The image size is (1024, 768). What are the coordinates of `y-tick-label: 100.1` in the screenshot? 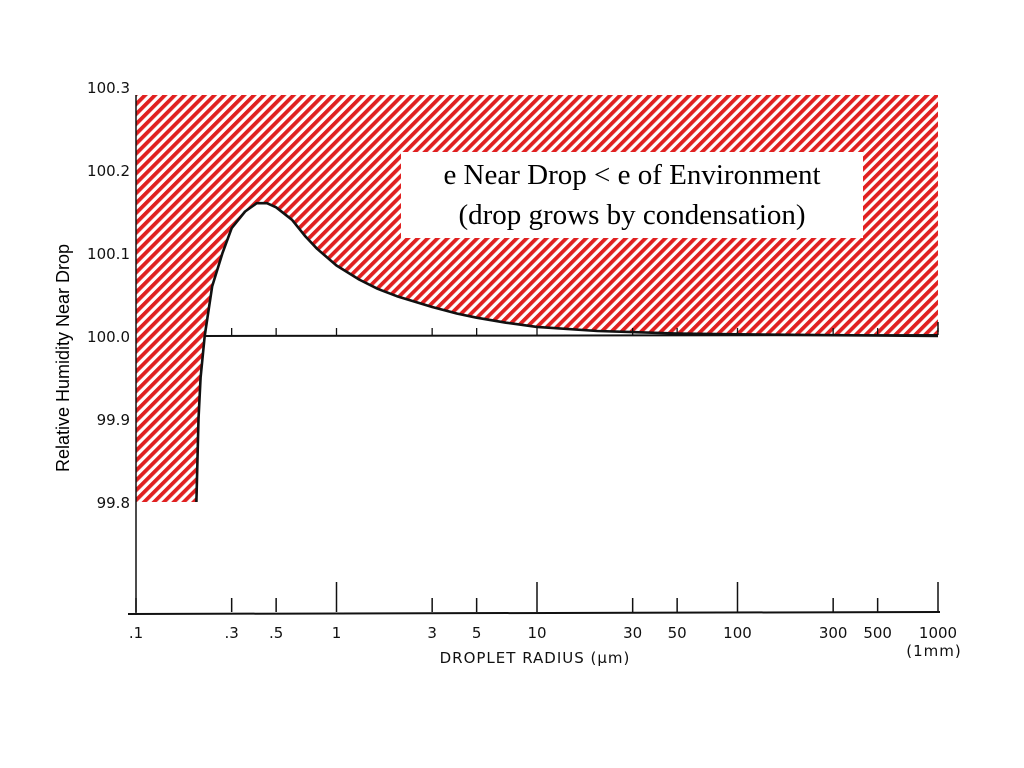 It's located at (108, 254).